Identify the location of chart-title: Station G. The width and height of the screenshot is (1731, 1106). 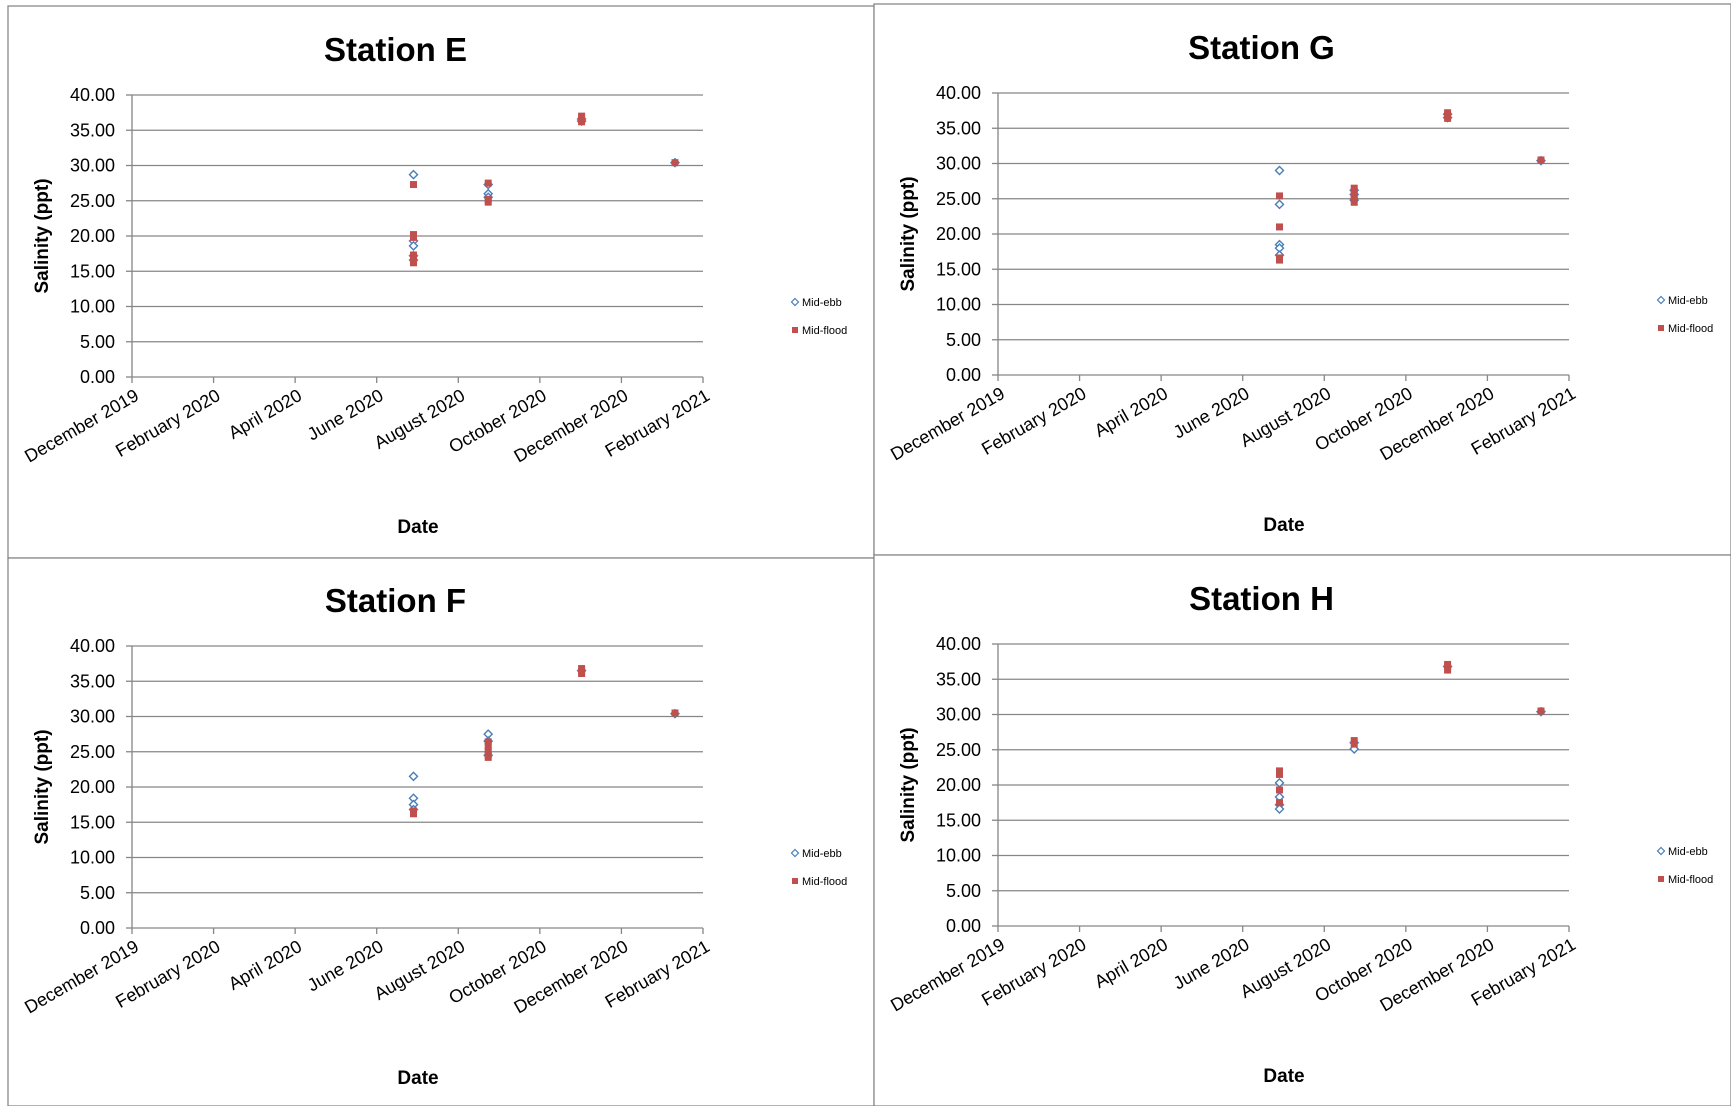
(1261, 47).